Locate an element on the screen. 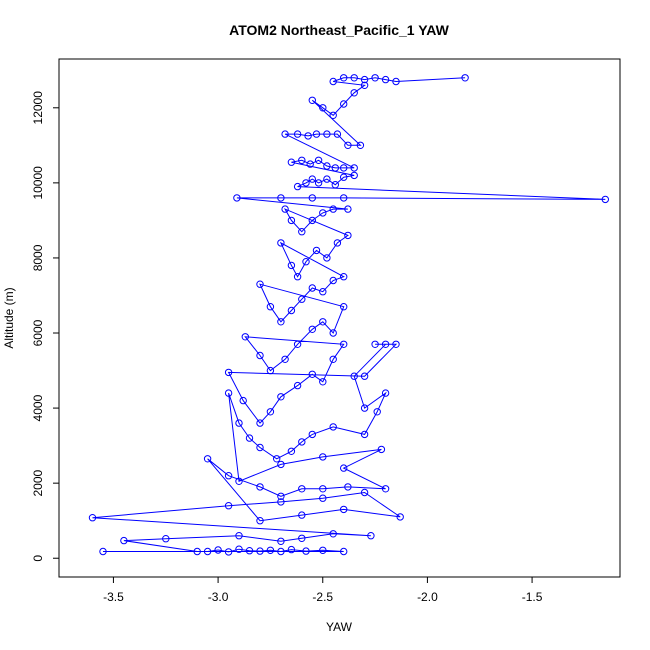 The image size is (650, 650). y-tick-label: 10000 is located at coordinates (38, 183).